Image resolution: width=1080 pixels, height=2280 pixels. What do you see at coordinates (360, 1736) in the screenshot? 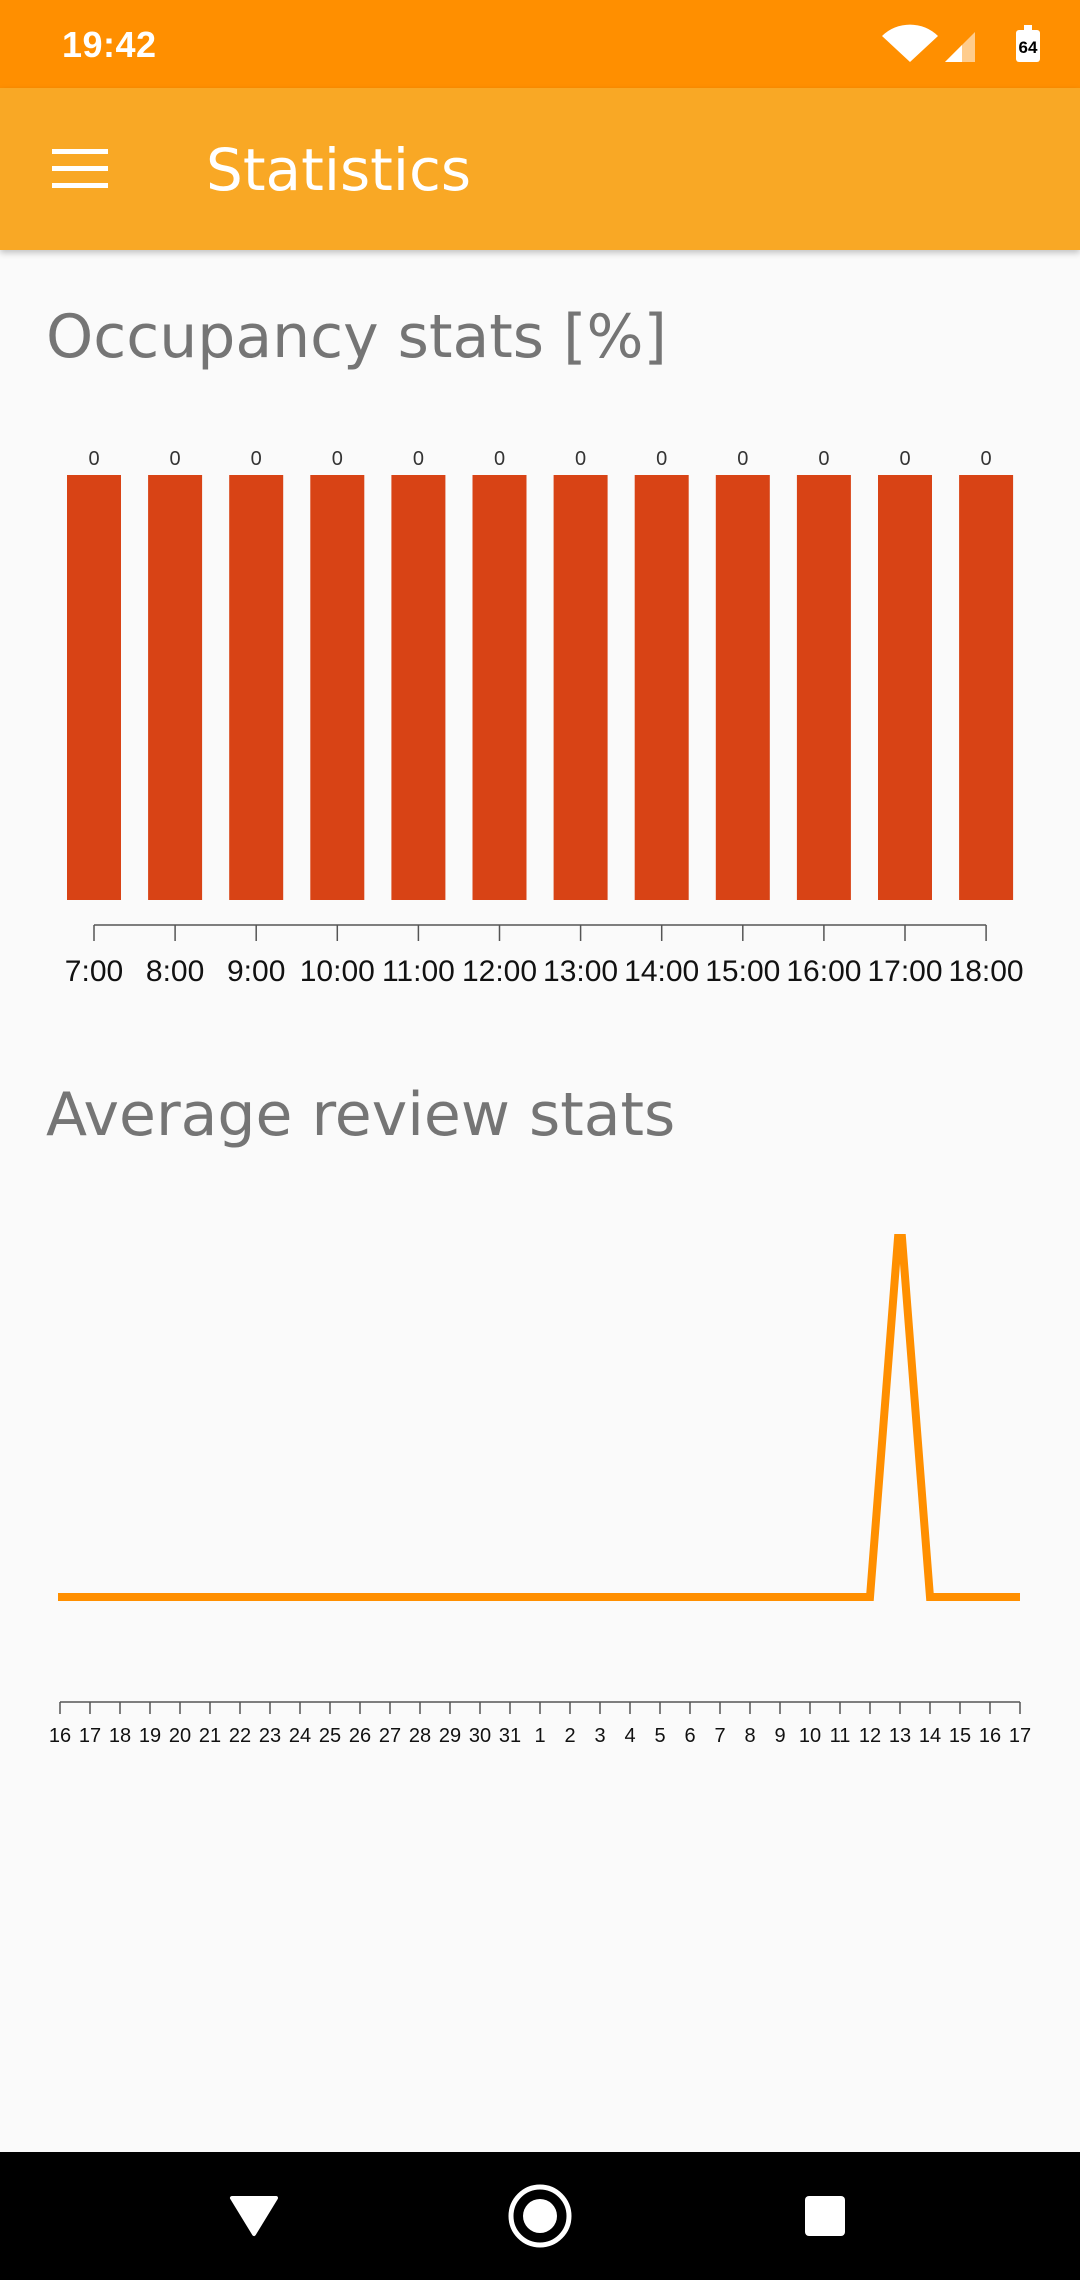
I see `review-tick-label: 26` at bounding box center [360, 1736].